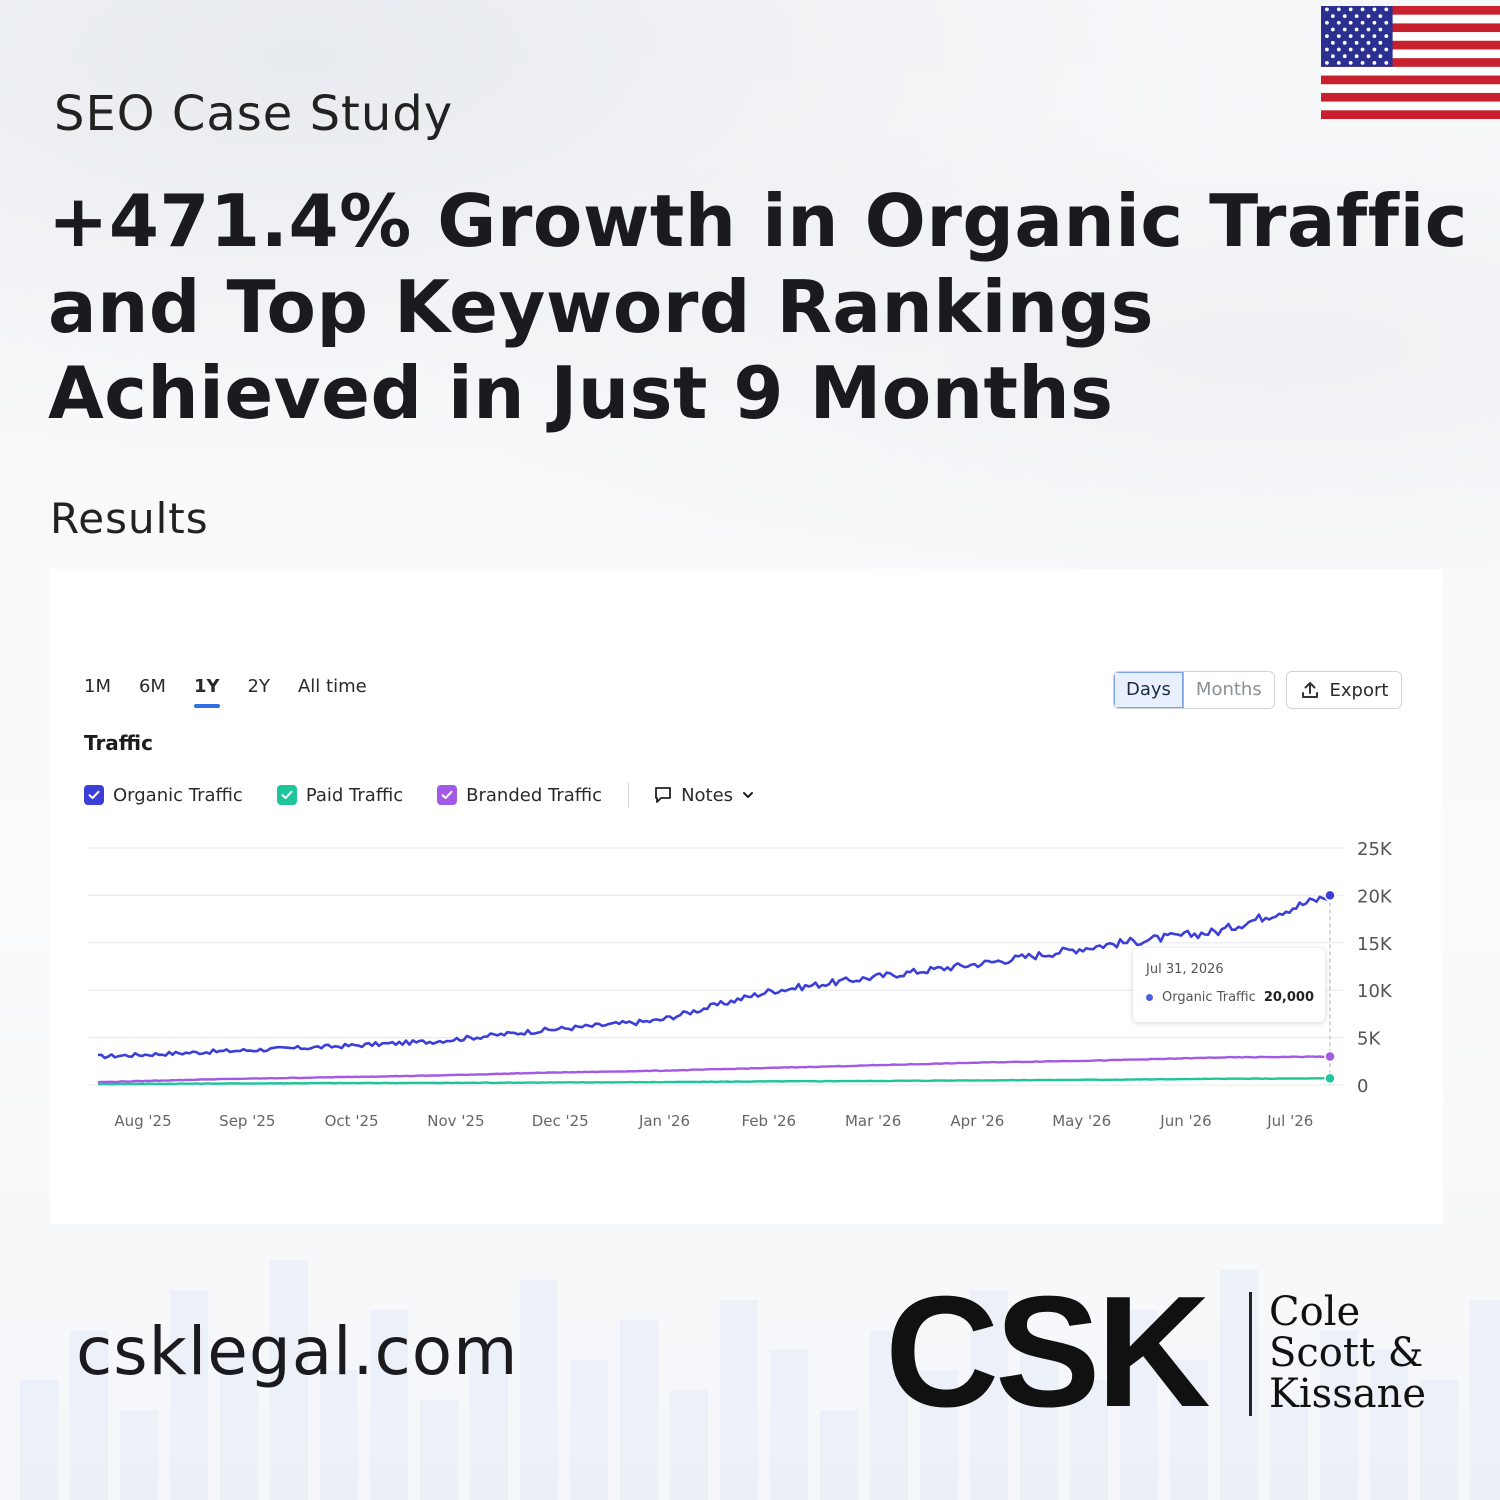 The height and width of the screenshot is (1500, 1500). Describe the element at coordinates (714, 1069) in the screenshot. I see `series-line-branded-traffic` at that location.